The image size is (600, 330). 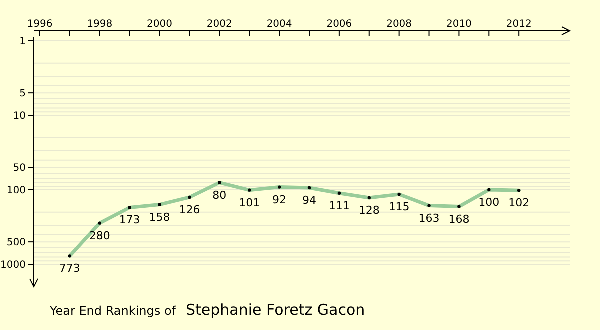 What do you see at coordinates (189, 209) in the screenshot?
I see `data-label: 126` at bounding box center [189, 209].